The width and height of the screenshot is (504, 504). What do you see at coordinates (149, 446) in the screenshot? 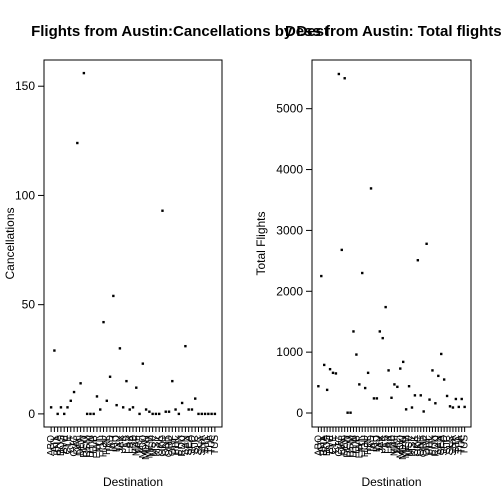
I see `destination-tick-label: MEM` at bounding box center [149, 446].